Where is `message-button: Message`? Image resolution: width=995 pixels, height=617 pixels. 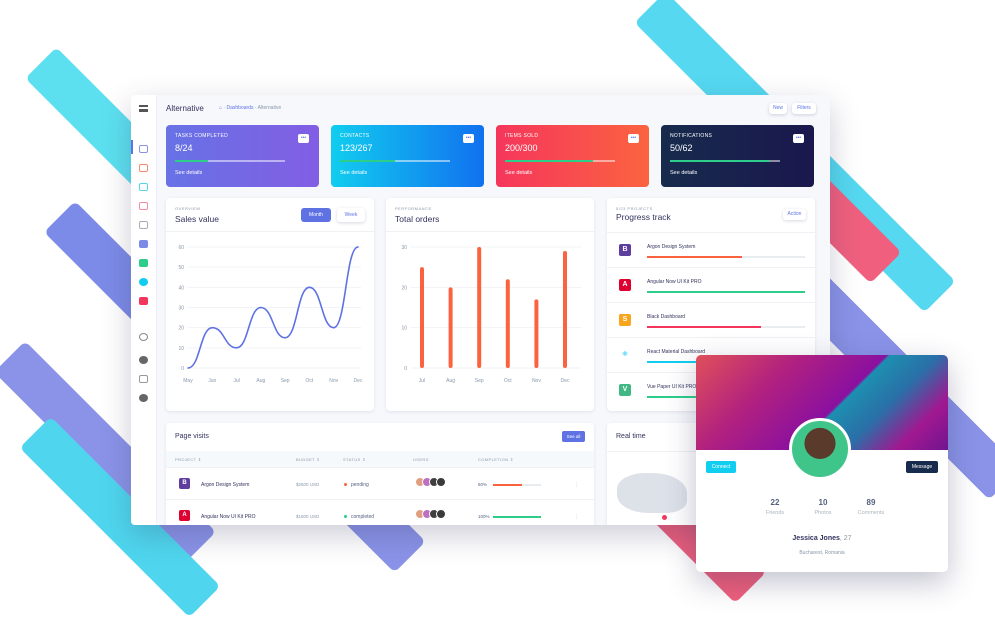
message-button: Message is located at coordinates (922, 467).